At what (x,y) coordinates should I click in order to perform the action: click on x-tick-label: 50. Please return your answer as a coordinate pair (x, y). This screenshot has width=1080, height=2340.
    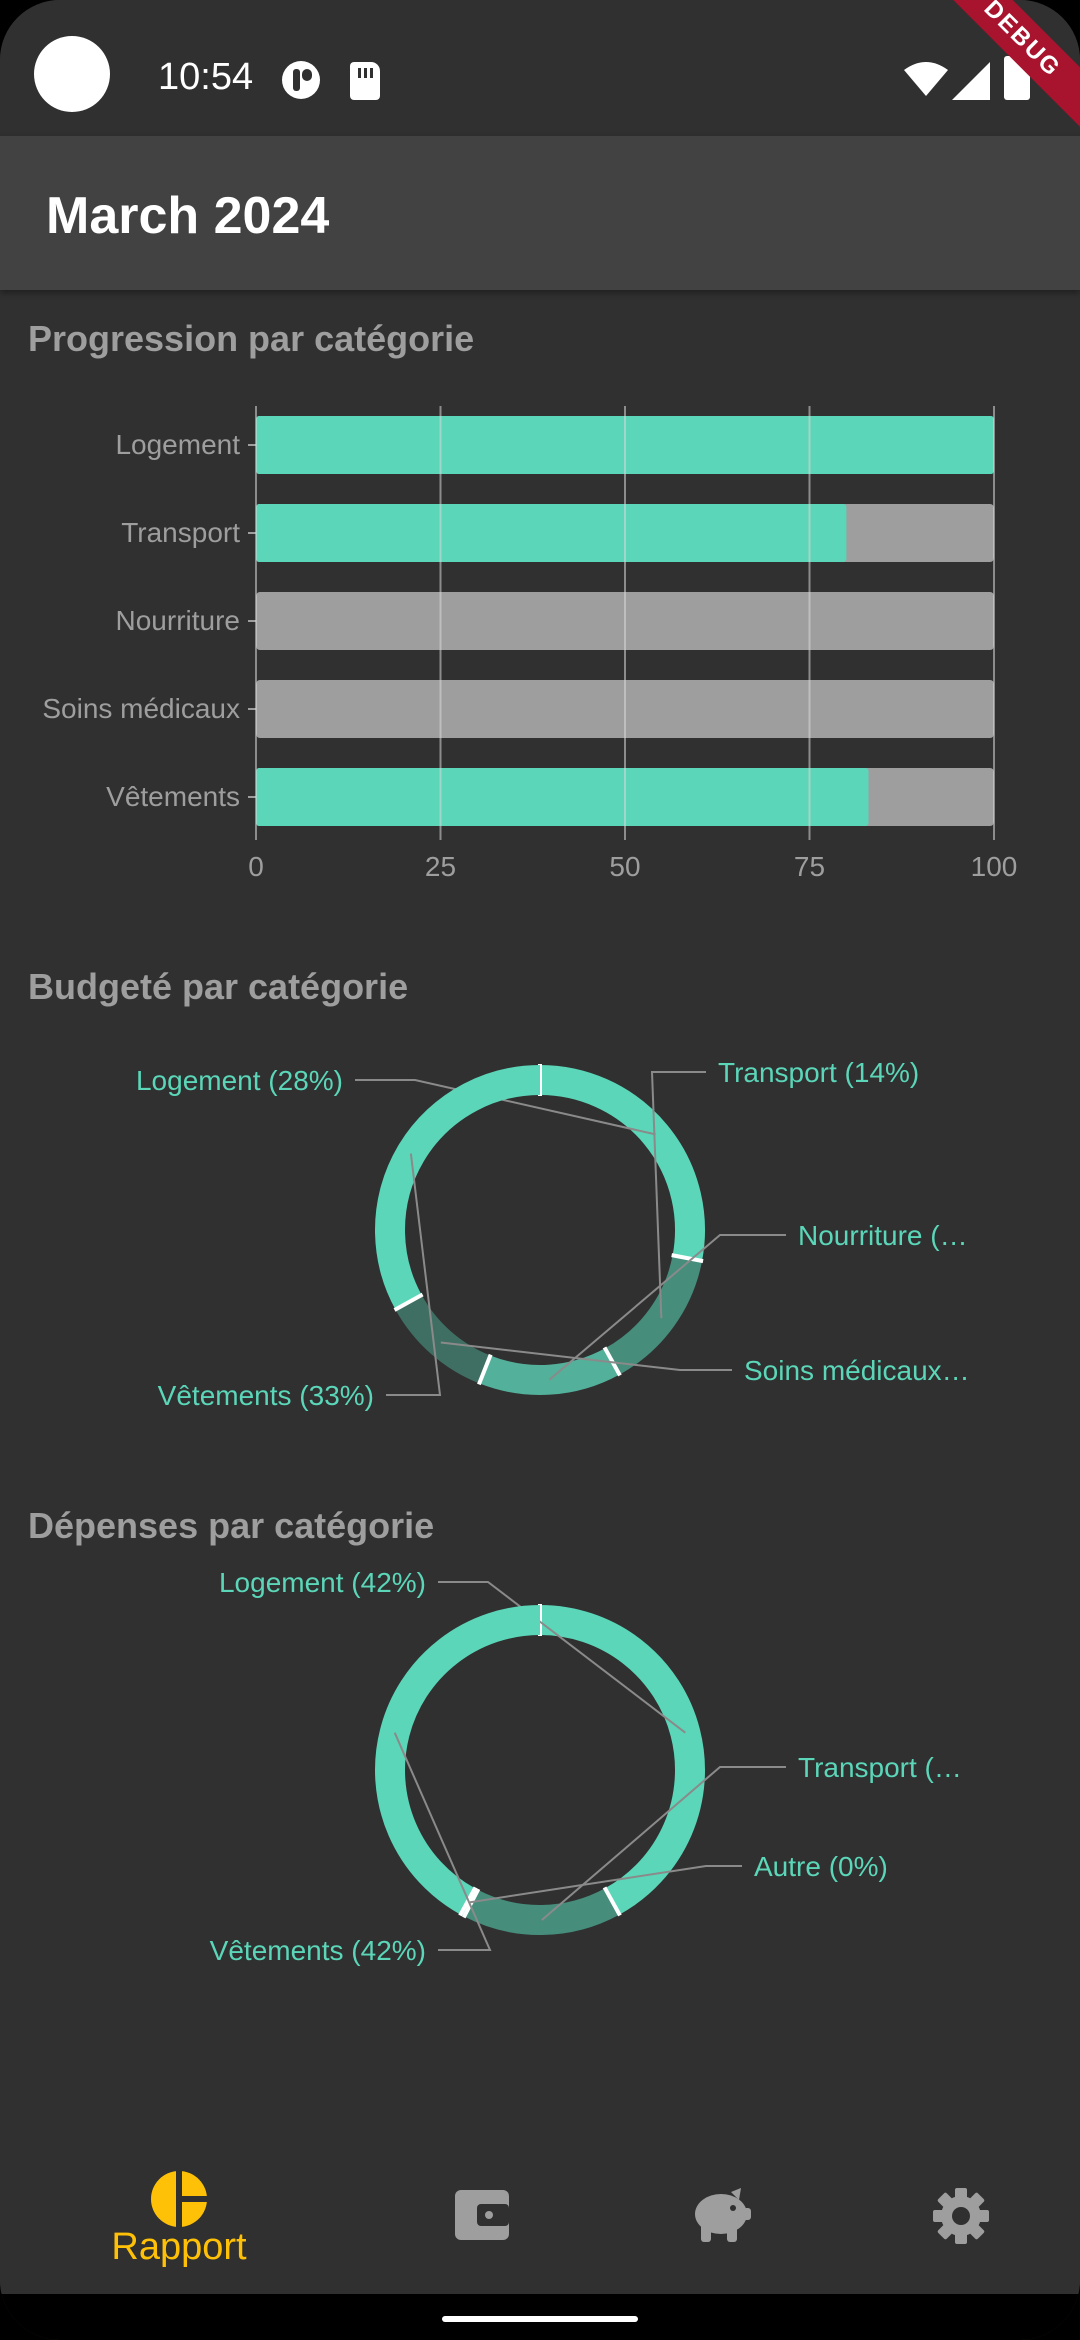
    Looking at the image, I should click on (624, 866).